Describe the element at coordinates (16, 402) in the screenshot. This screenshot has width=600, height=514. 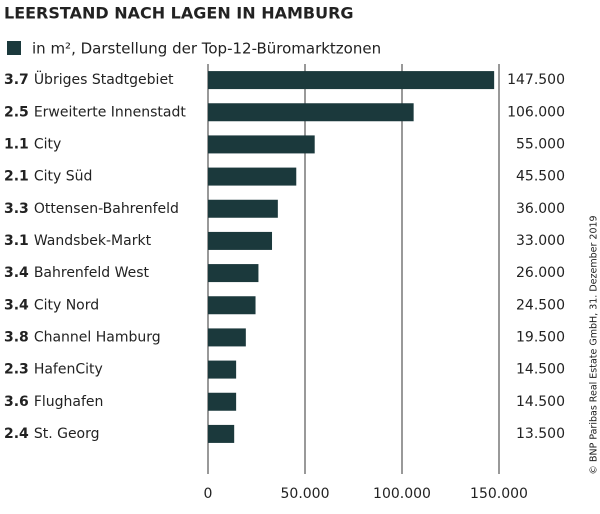
I see `category-code: 3.6` at that location.